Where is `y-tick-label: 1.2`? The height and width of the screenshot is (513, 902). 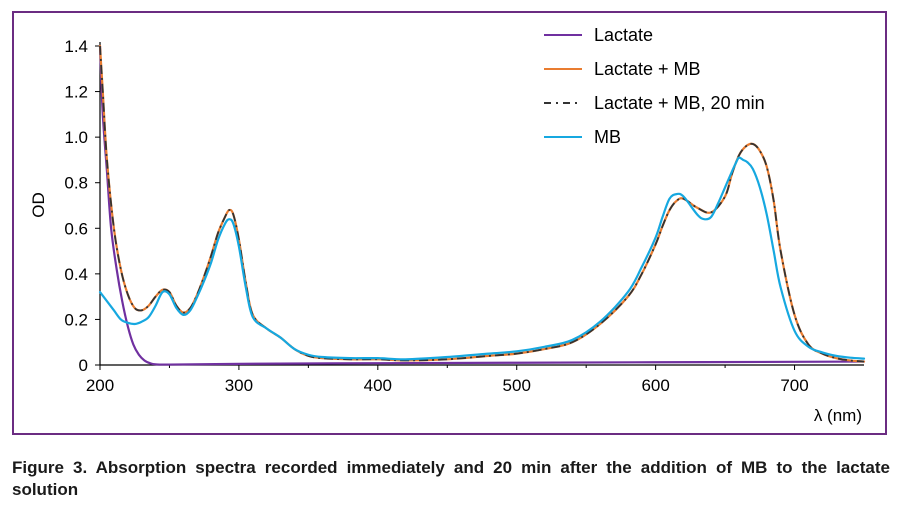 y-tick-label: 1.2 is located at coordinates (76, 92).